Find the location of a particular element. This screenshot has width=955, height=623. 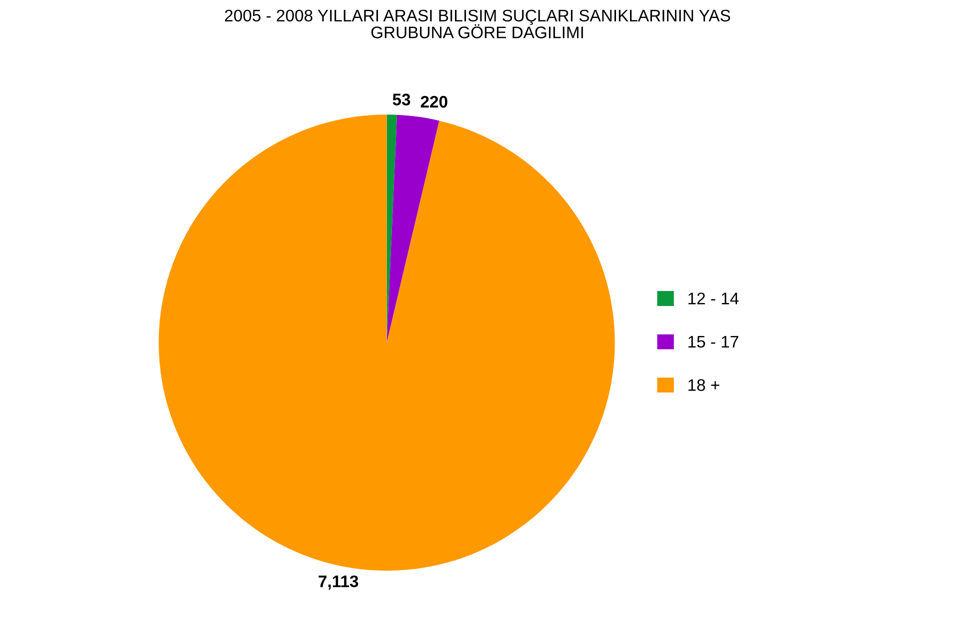

legend-label: 15 - 17 is located at coordinates (713, 342).